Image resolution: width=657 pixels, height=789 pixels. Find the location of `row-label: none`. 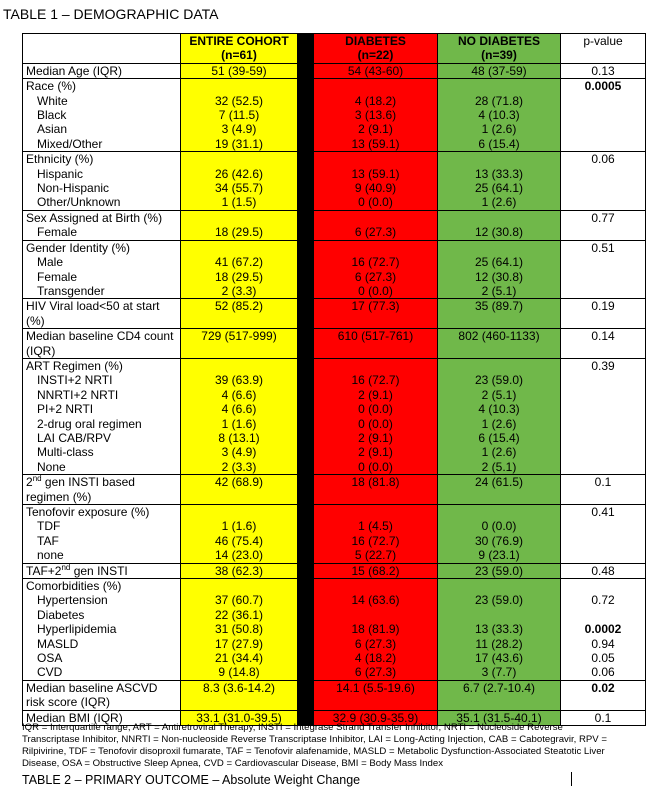

row-label: none is located at coordinates (101, 556).